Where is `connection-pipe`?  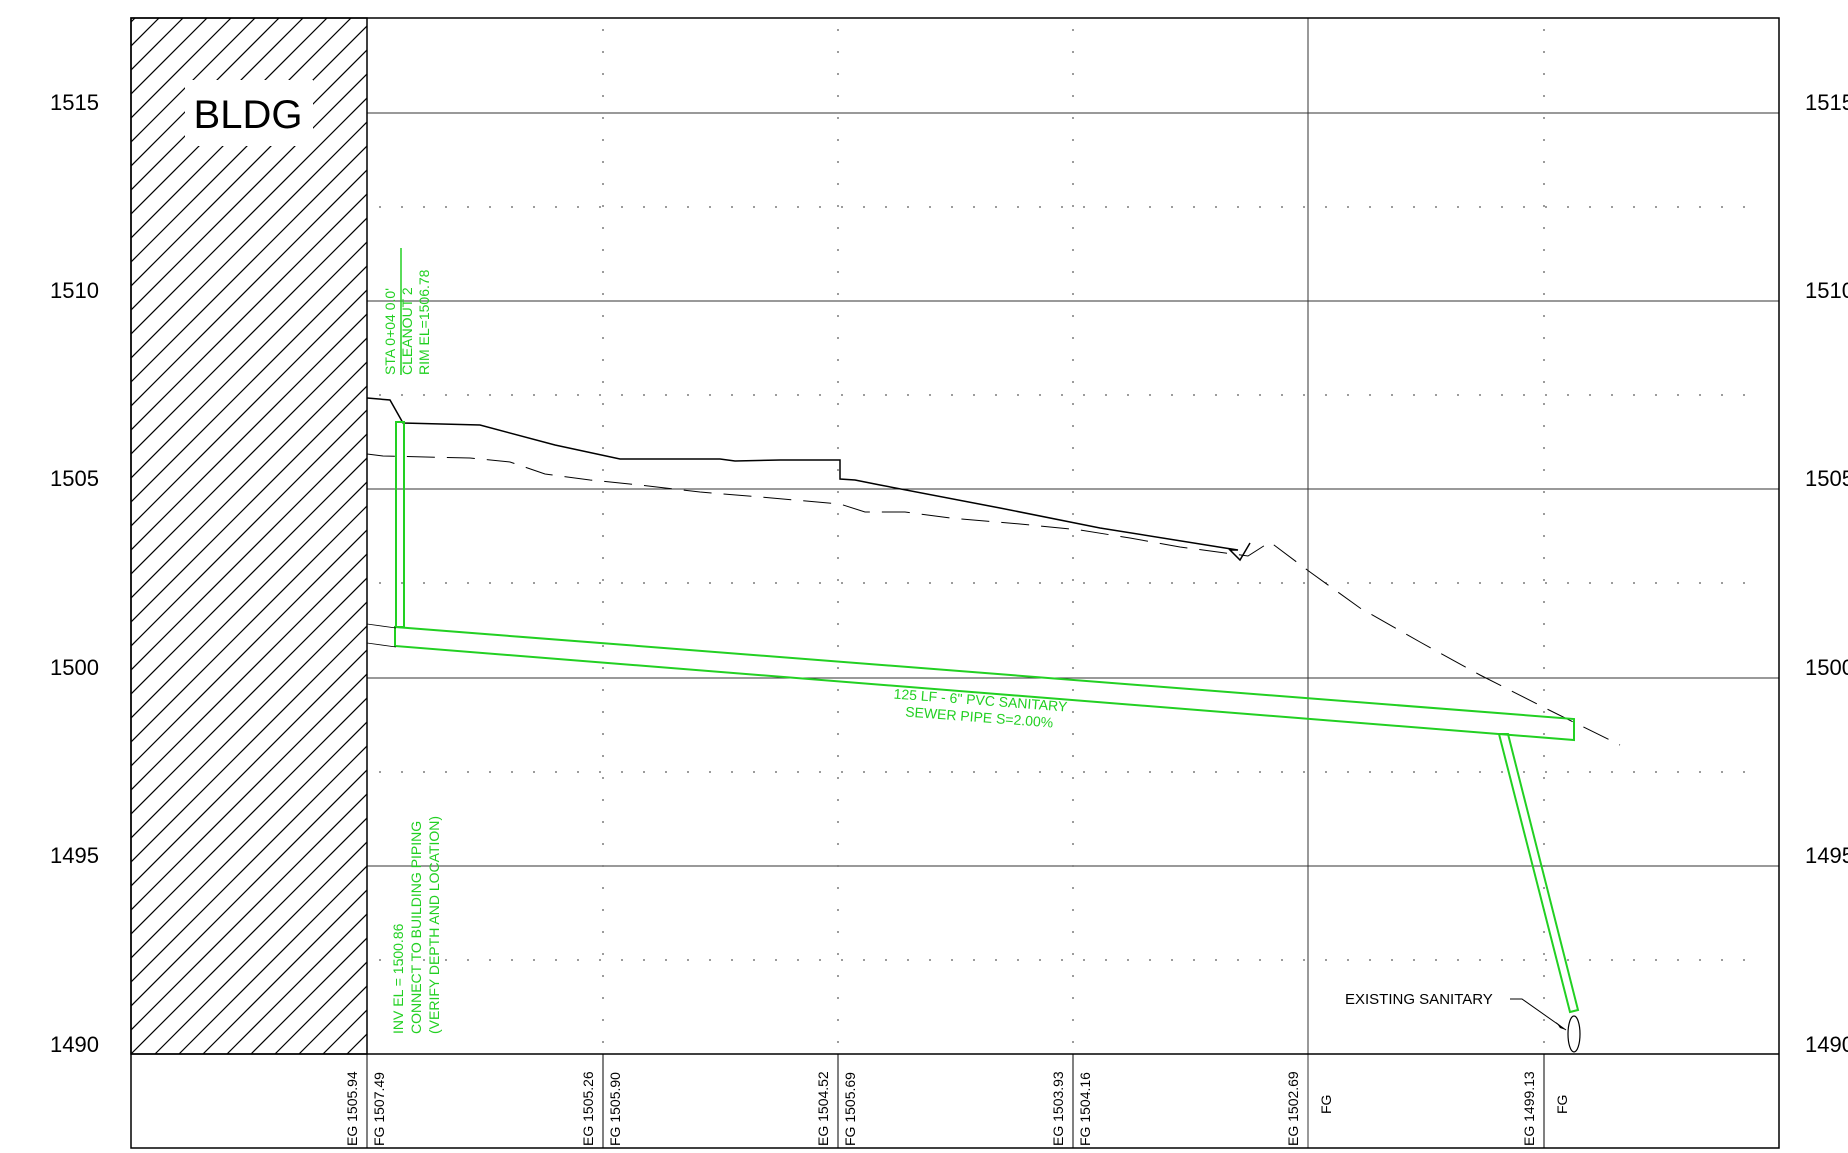 connection-pipe is located at coordinates (1538, 873).